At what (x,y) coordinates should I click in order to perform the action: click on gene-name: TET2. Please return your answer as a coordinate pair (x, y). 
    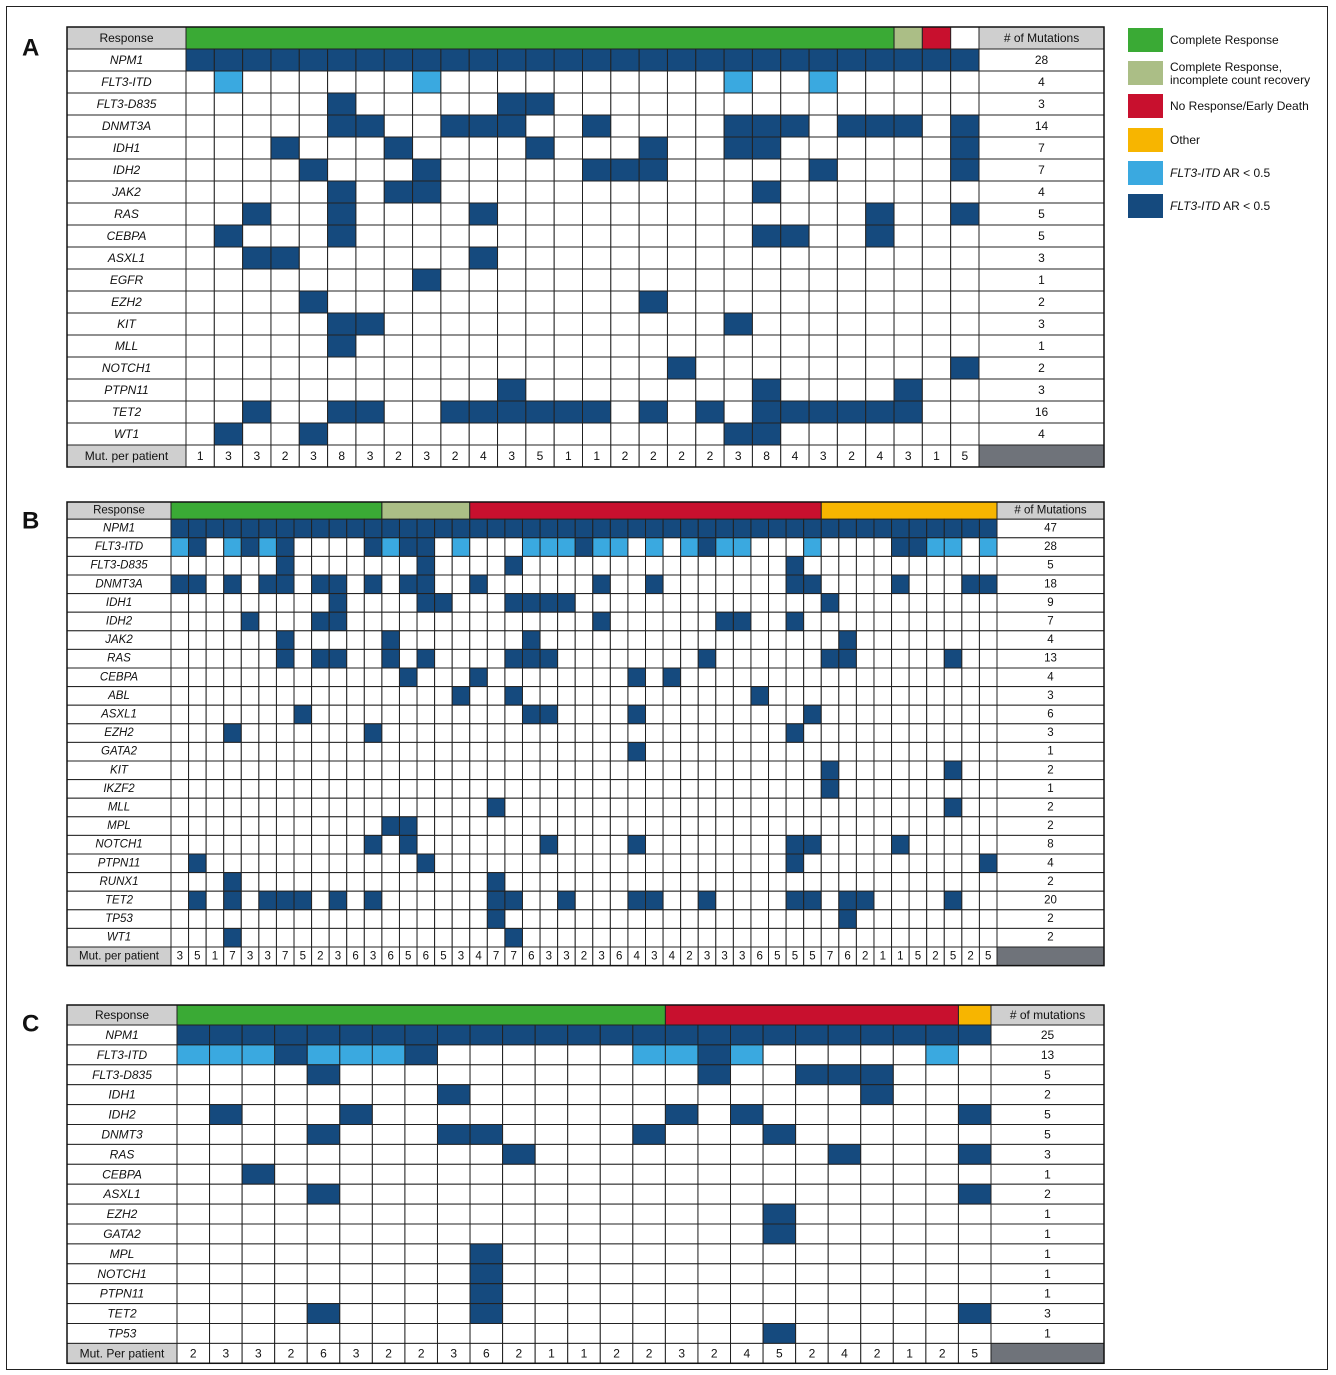
    Looking at the image, I should click on (119, 901).